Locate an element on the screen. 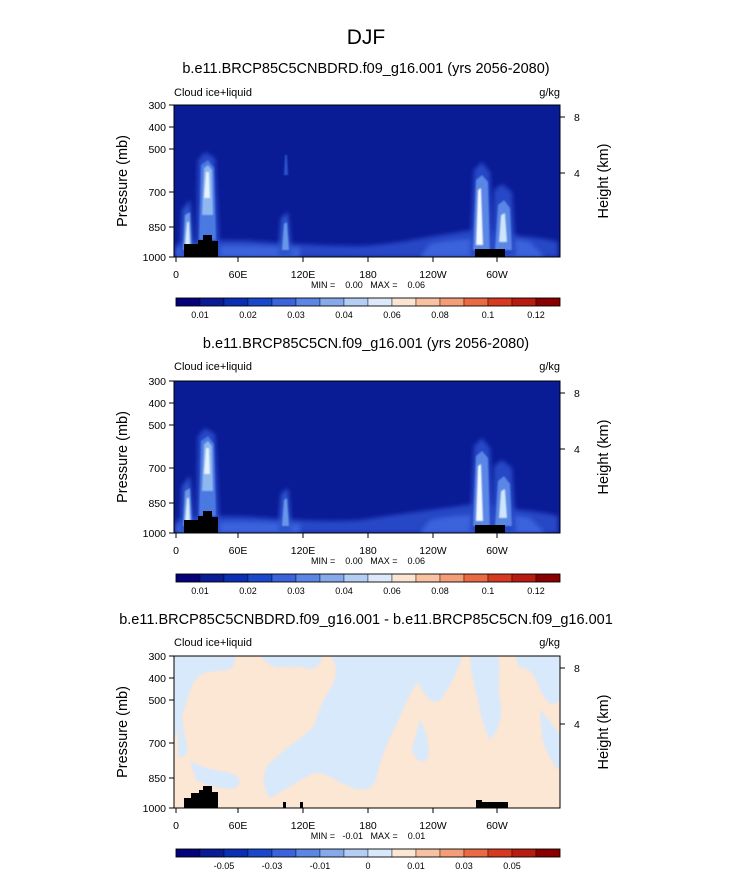 This screenshot has height=888, width=733. min-max-label: MIN = 0.00 MAX = 0.06 is located at coordinates (368, 561).